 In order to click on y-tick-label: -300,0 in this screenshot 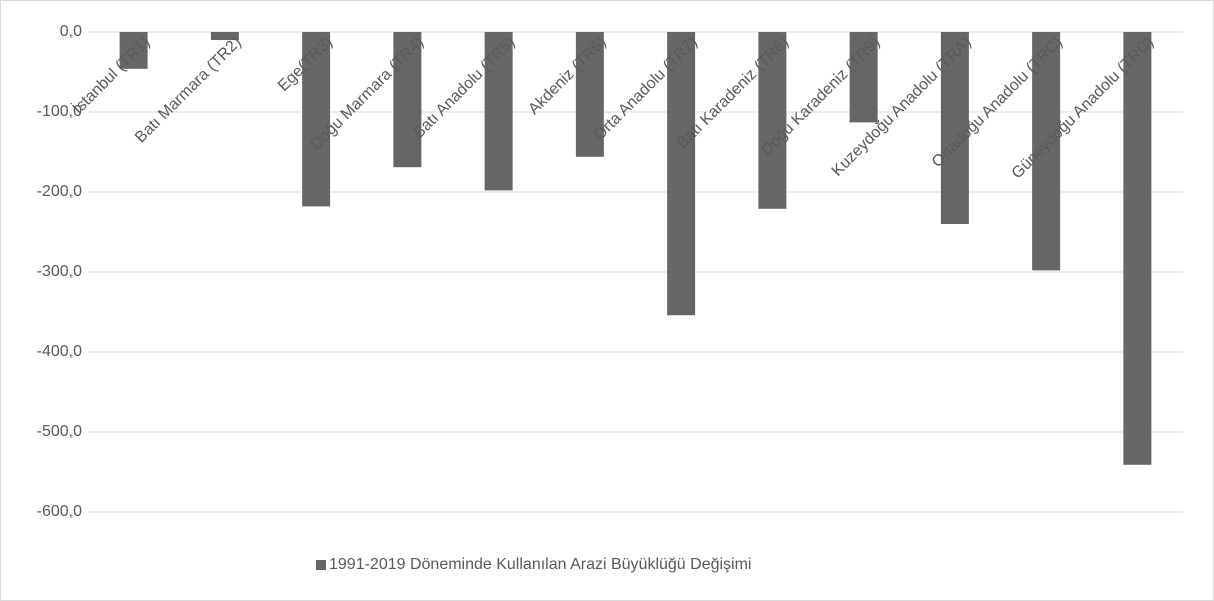, I will do `click(59, 271)`.